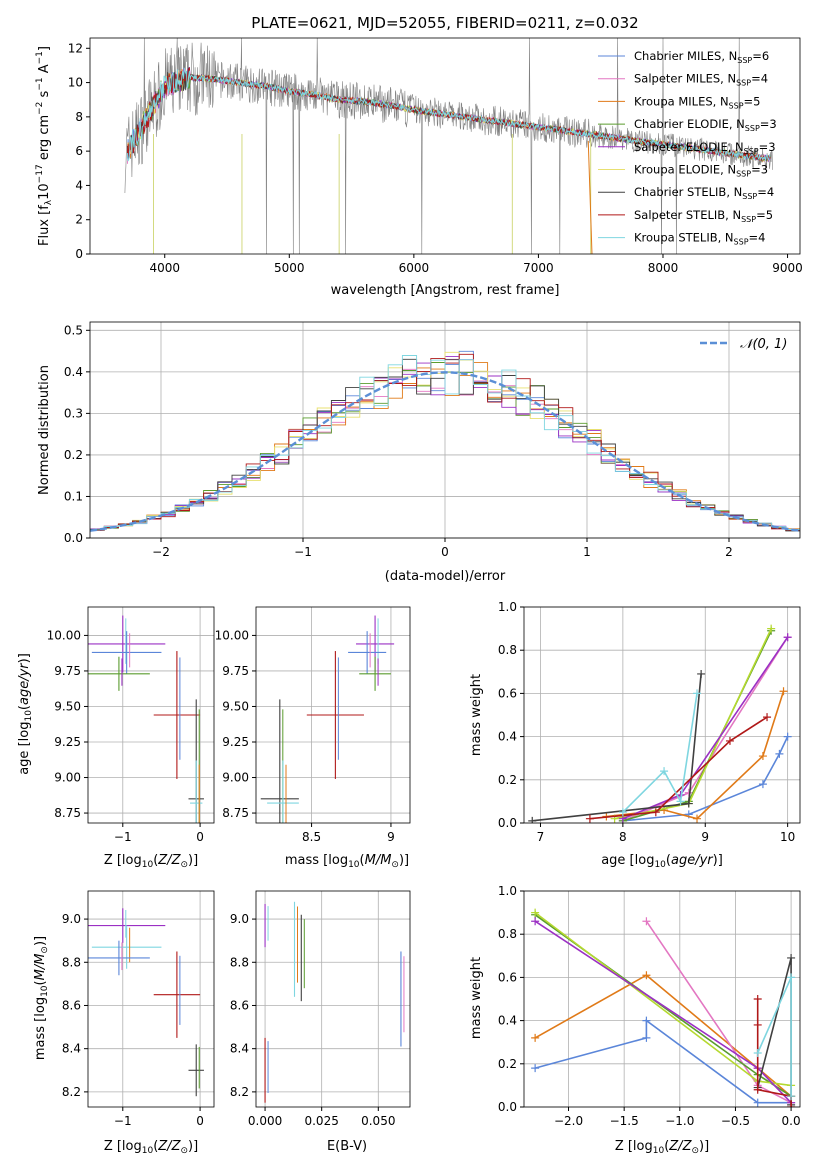 The width and height of the screenshot is (819, 1174). Describe the element at coordinates (568, 1121) in the screenshot. I see `x-tick-label: −2.0` at that location.